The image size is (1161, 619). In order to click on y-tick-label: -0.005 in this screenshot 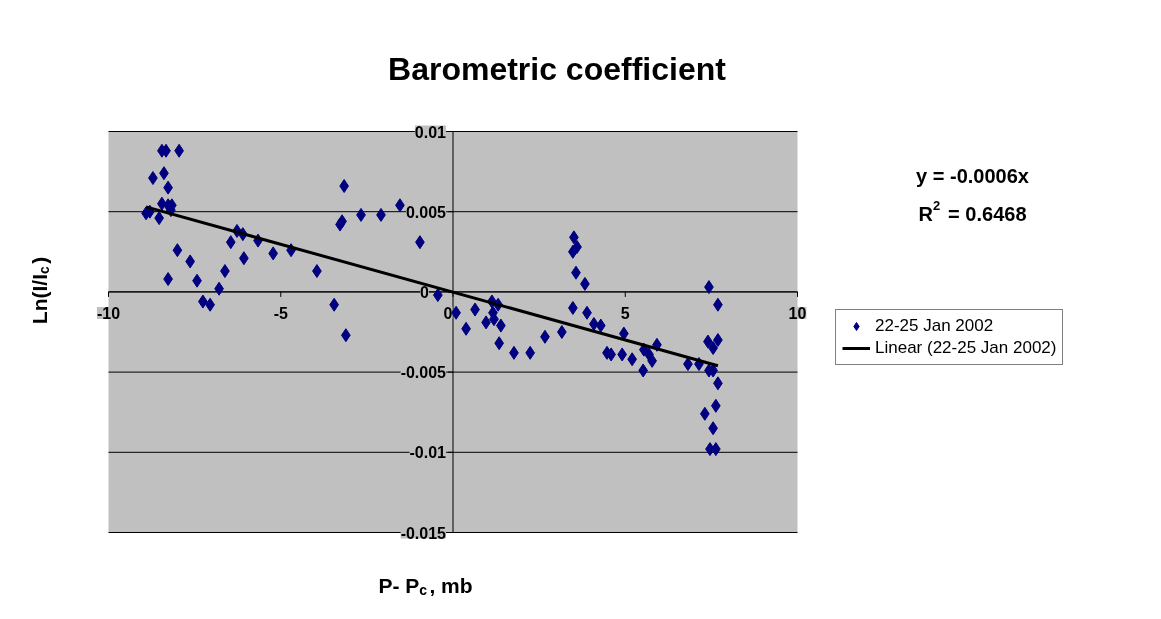, I will do `click(423, 373)`.